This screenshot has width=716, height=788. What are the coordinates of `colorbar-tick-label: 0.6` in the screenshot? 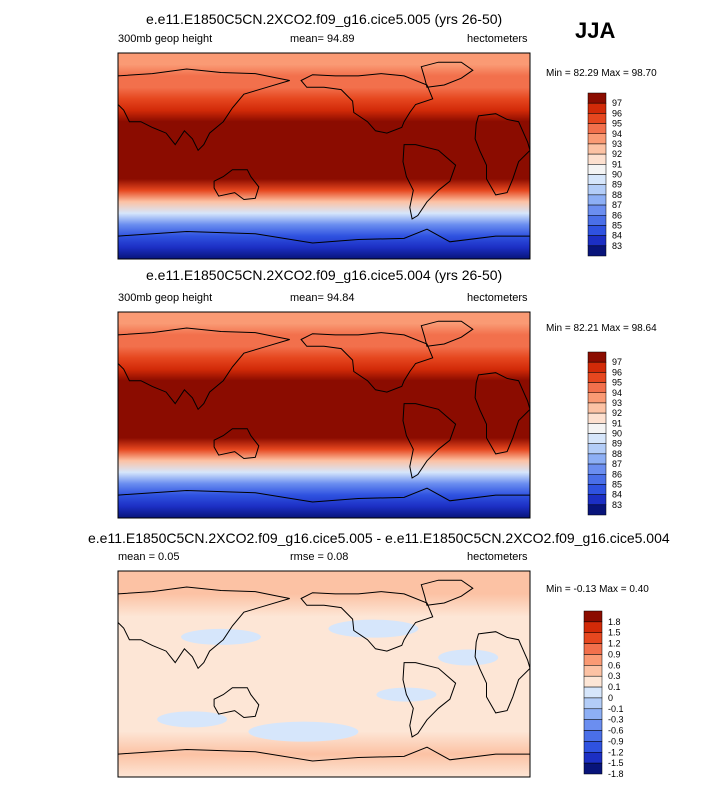 It's located at (614, 665).